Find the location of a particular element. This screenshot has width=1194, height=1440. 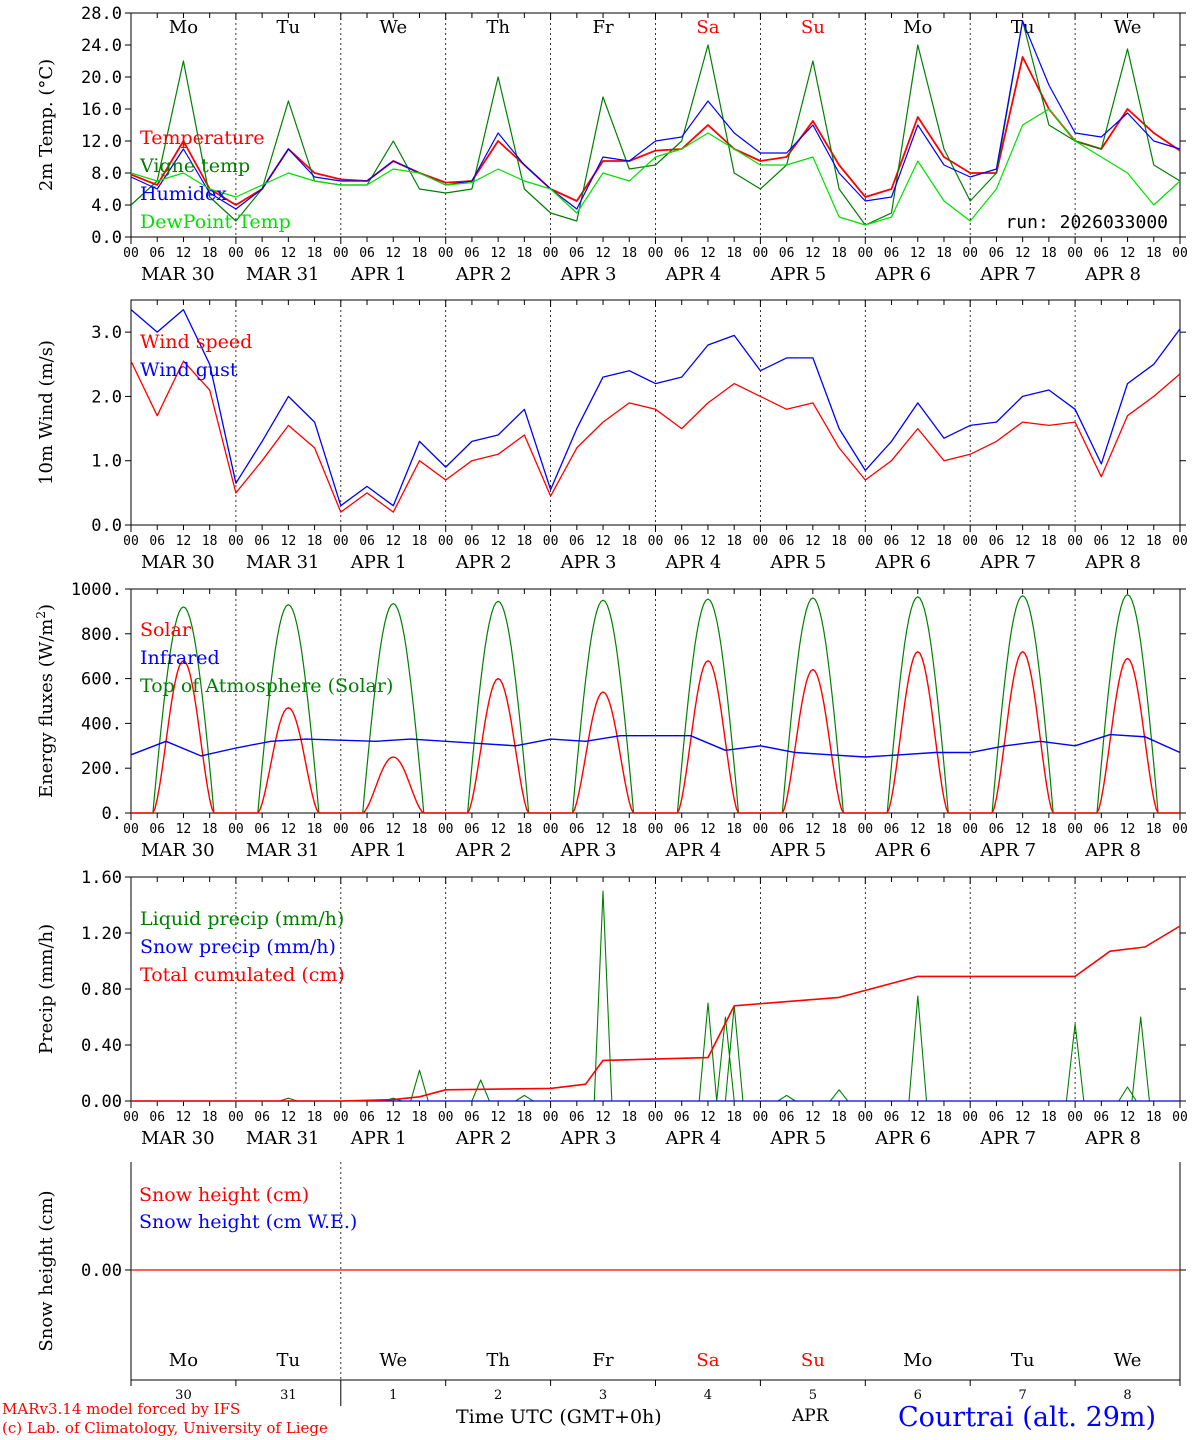

run-label: run: 2026033000 is located at coordinates (1086, 222).